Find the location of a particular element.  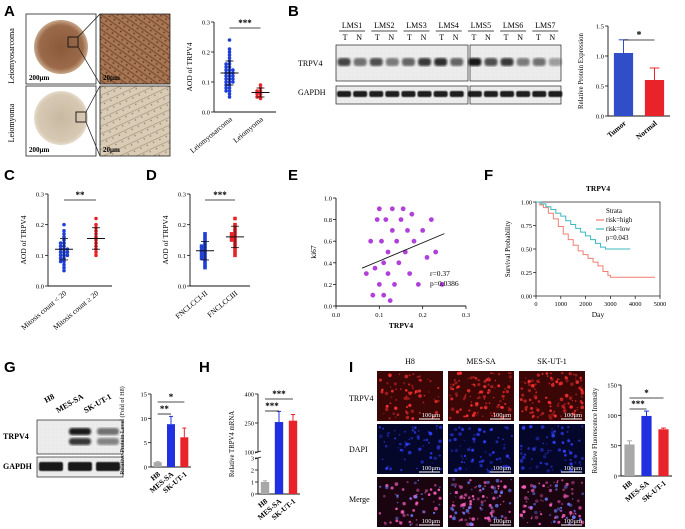

y-tick-label: 1.00 is located at coordinates (526, 203).